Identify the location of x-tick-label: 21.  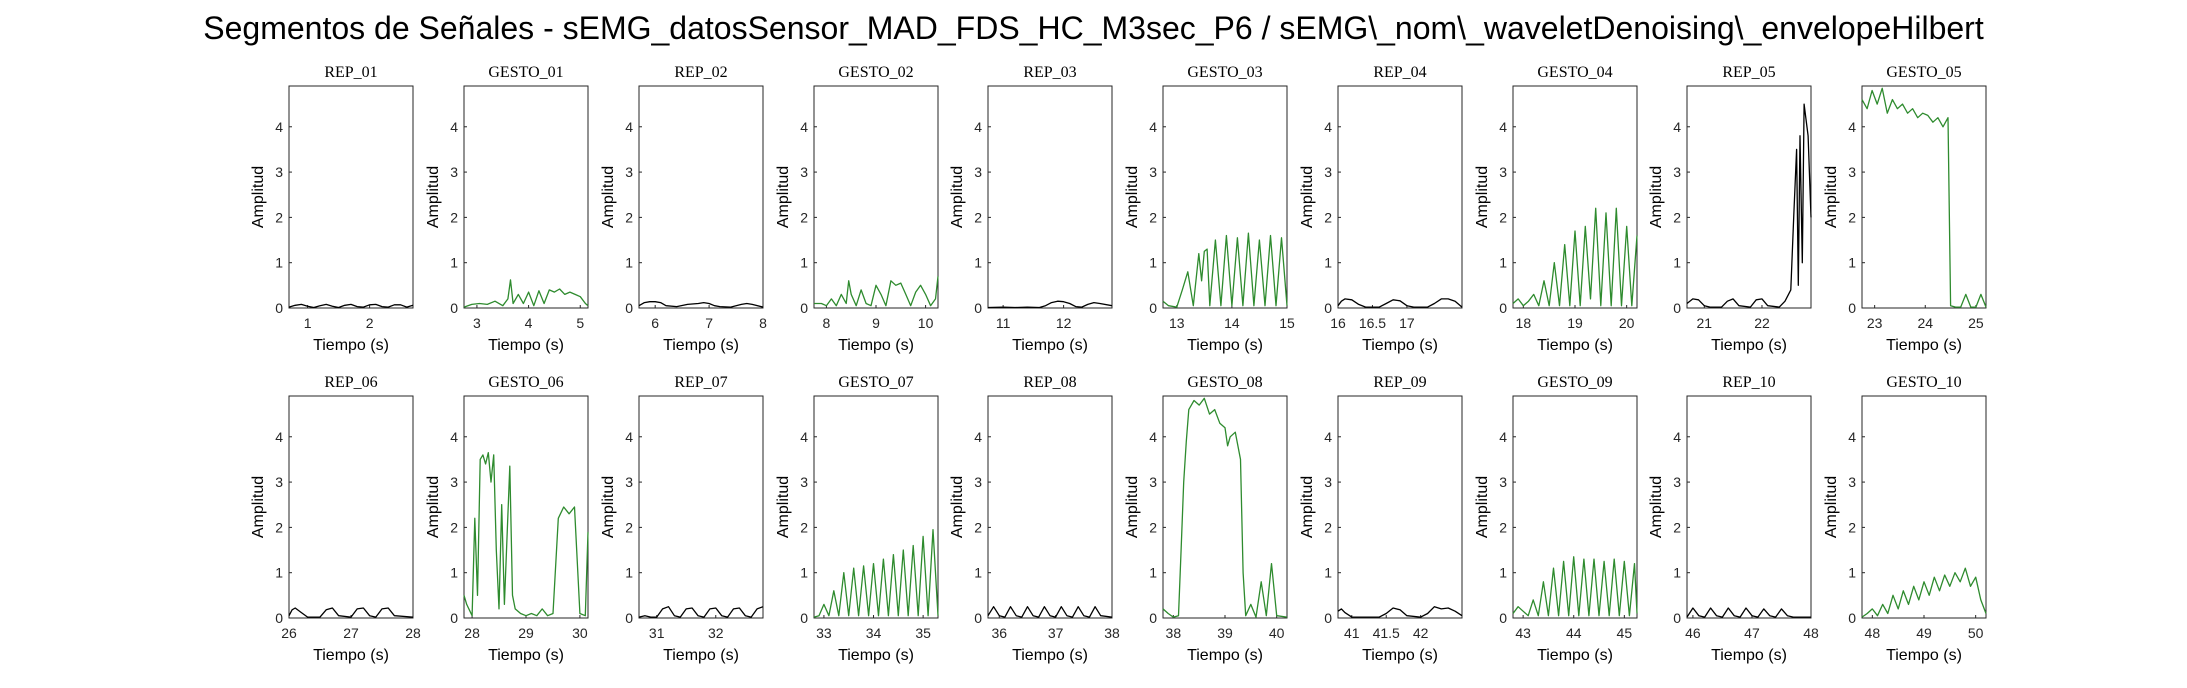
(1705, 323).